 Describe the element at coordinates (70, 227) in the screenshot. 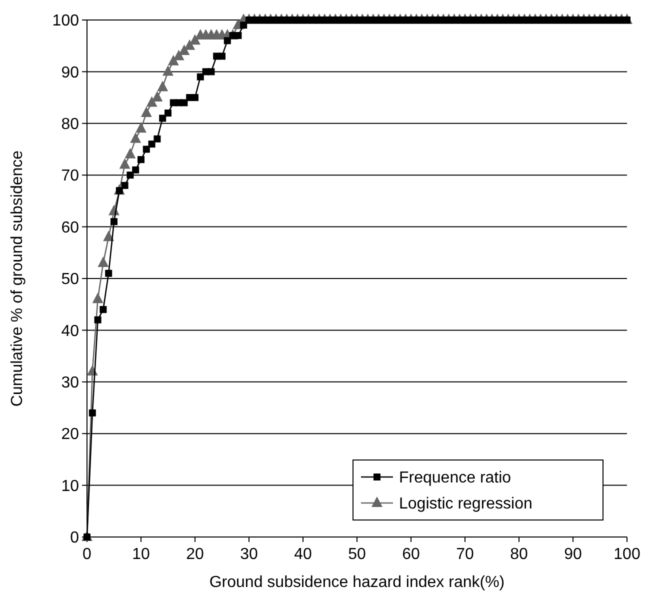

I see `y-tick-label: 60` at that location.